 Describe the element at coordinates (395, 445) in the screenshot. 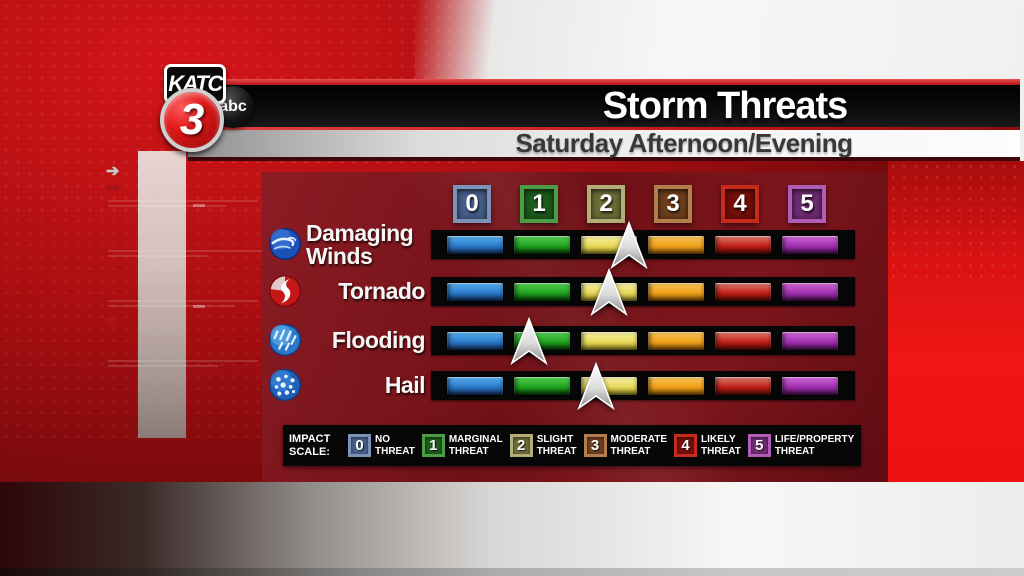

I see `legend-label: NO THREAT` at that location.